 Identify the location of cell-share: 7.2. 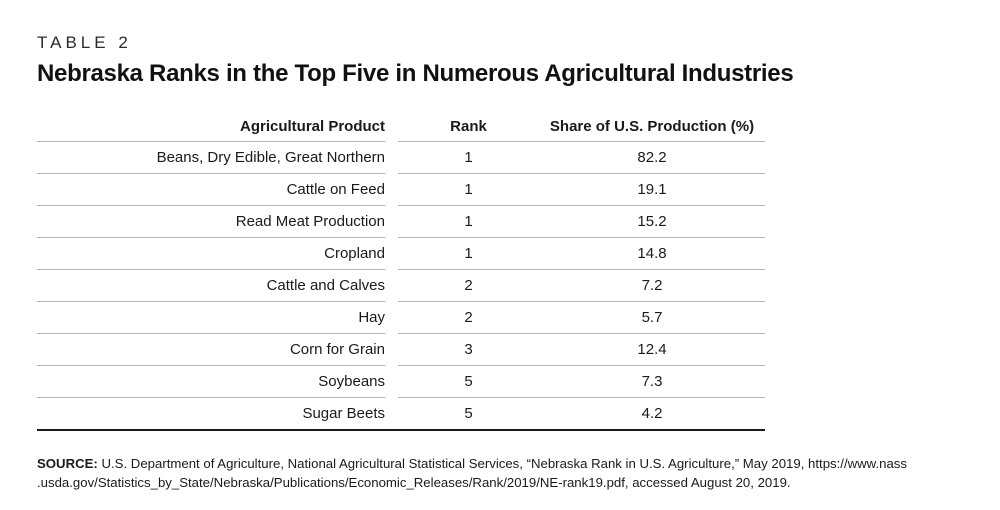
(652, 285).